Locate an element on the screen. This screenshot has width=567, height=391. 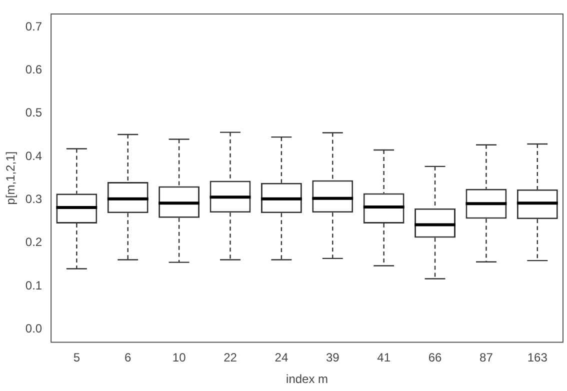
y-tick-label: 0.1 is located at coordinates (33, 285).